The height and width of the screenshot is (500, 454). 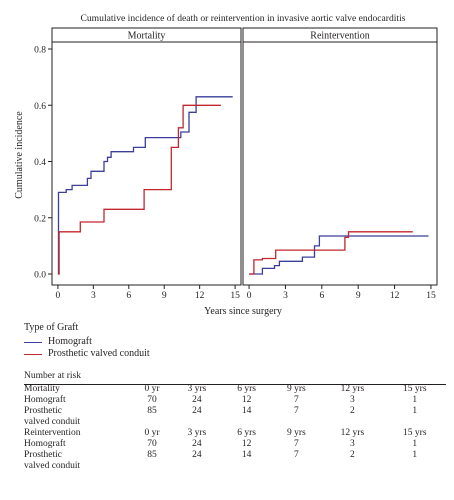 What do you see at coordinates (19, 155) in the screenshot?
I see `y-axis-label: Cumulative incidence` at bounding box center [19, 155].